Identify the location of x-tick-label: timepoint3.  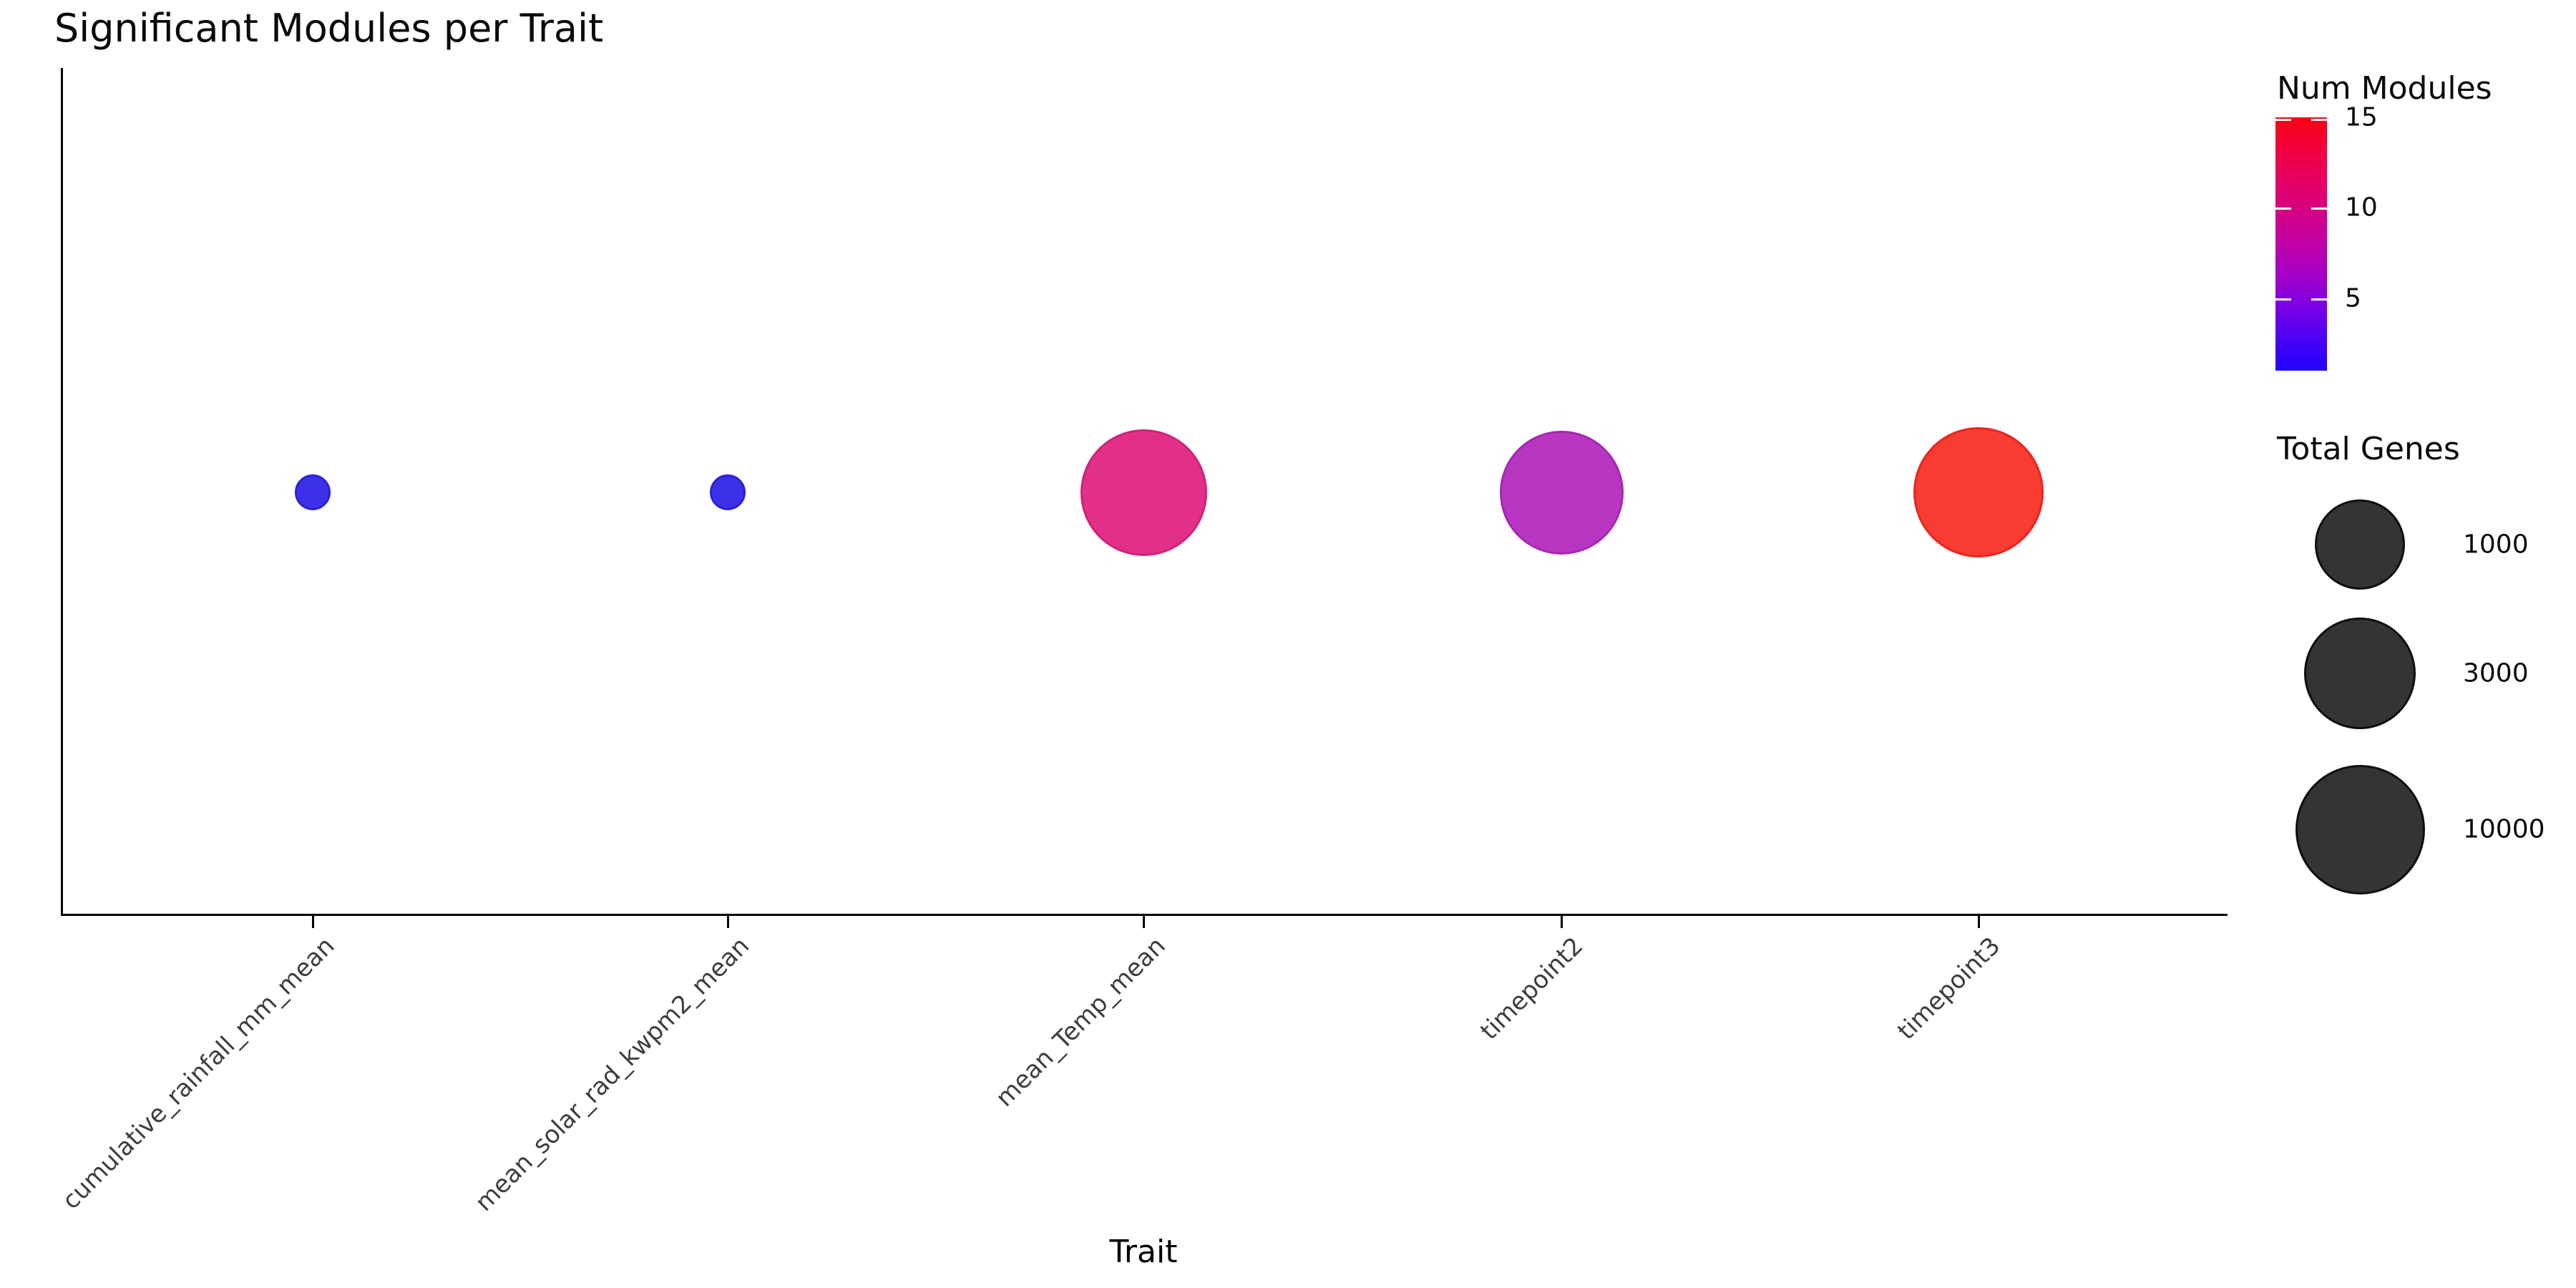
(1949, 989).